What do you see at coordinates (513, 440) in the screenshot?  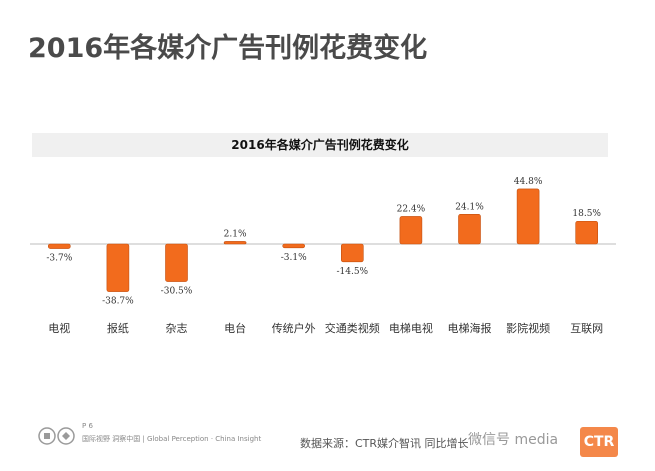 I see `wechat-watermark: 微信号 media` at bounding box center [513, 440].